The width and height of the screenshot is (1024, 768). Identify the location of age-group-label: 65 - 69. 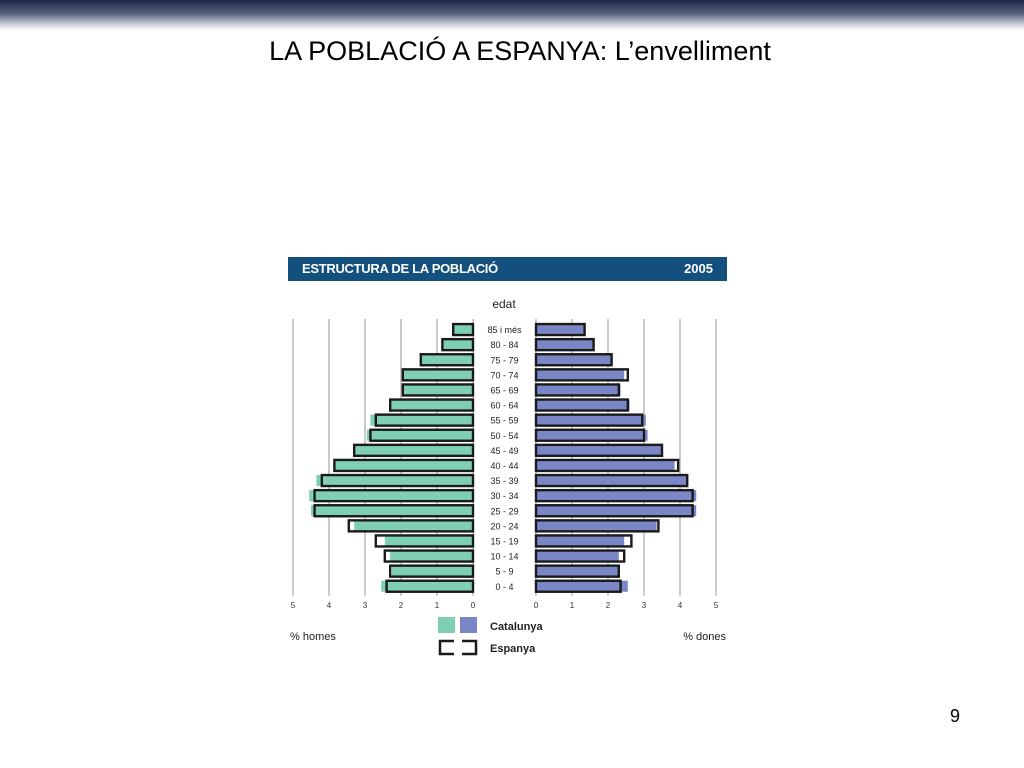
(504, 390).